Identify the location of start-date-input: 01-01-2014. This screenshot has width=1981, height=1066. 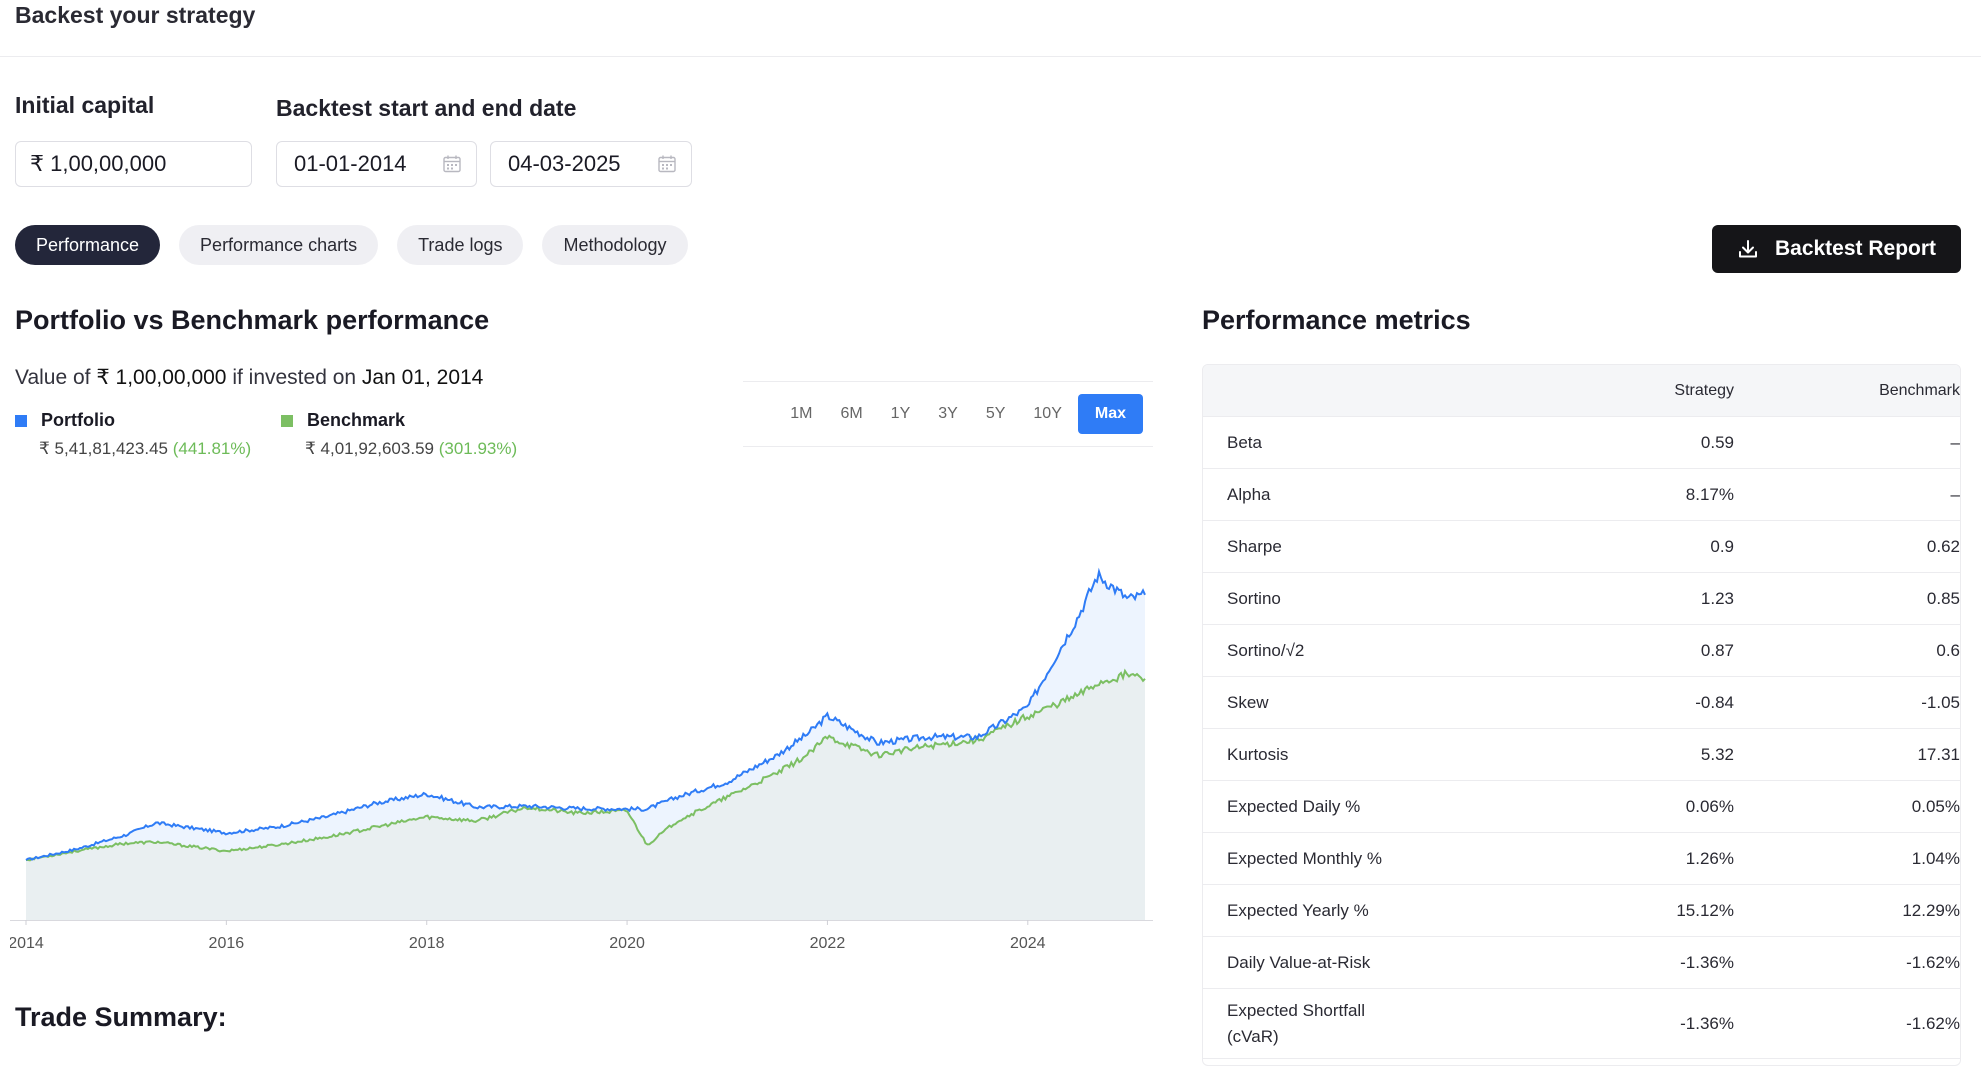
(376, 164).